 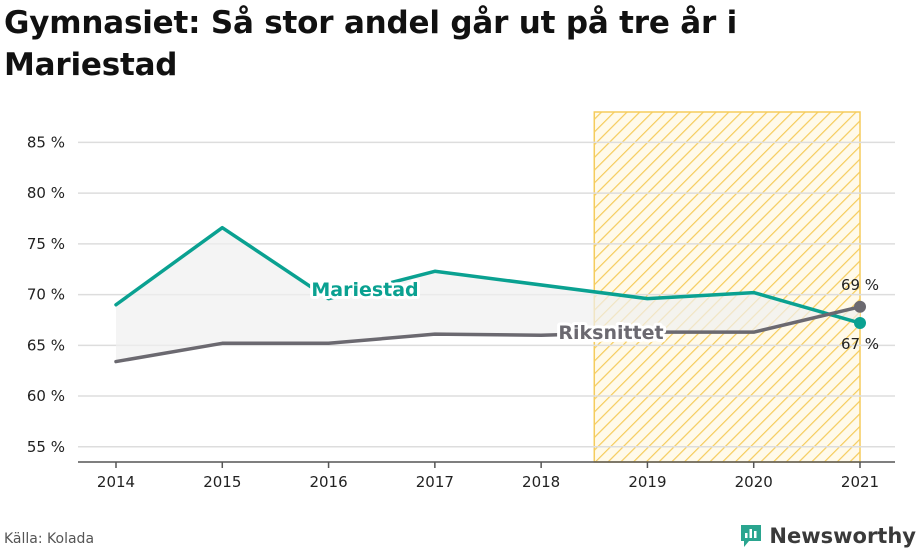 I want to click on brand-logo: Newsworthy, so click(x=827, y=536).